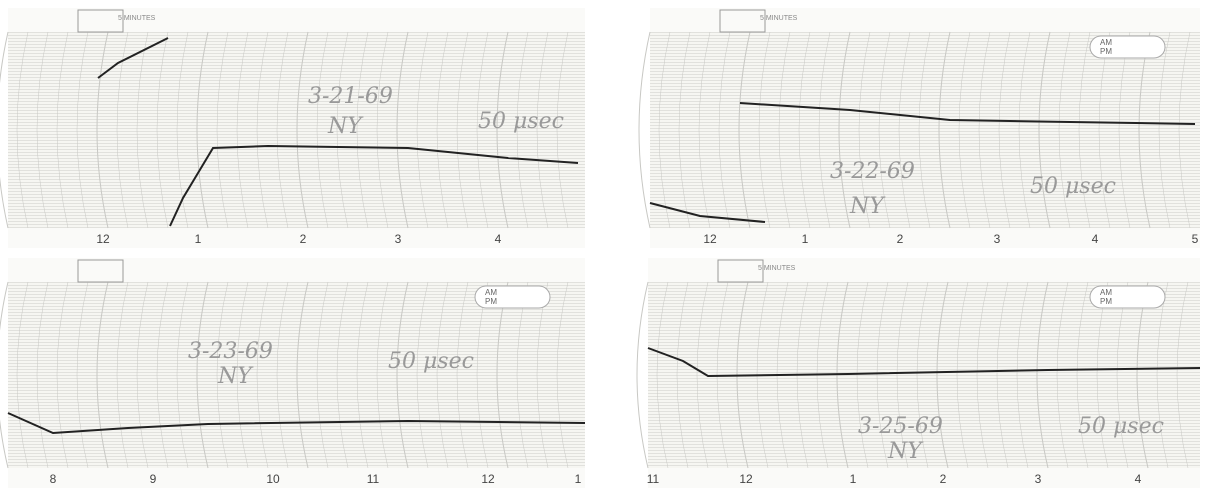 The width and height of the screenshot is (1205, 494). Describe the element at coordinates (153, 479) in the screenshot. I see `hour-label: 9` at that location.